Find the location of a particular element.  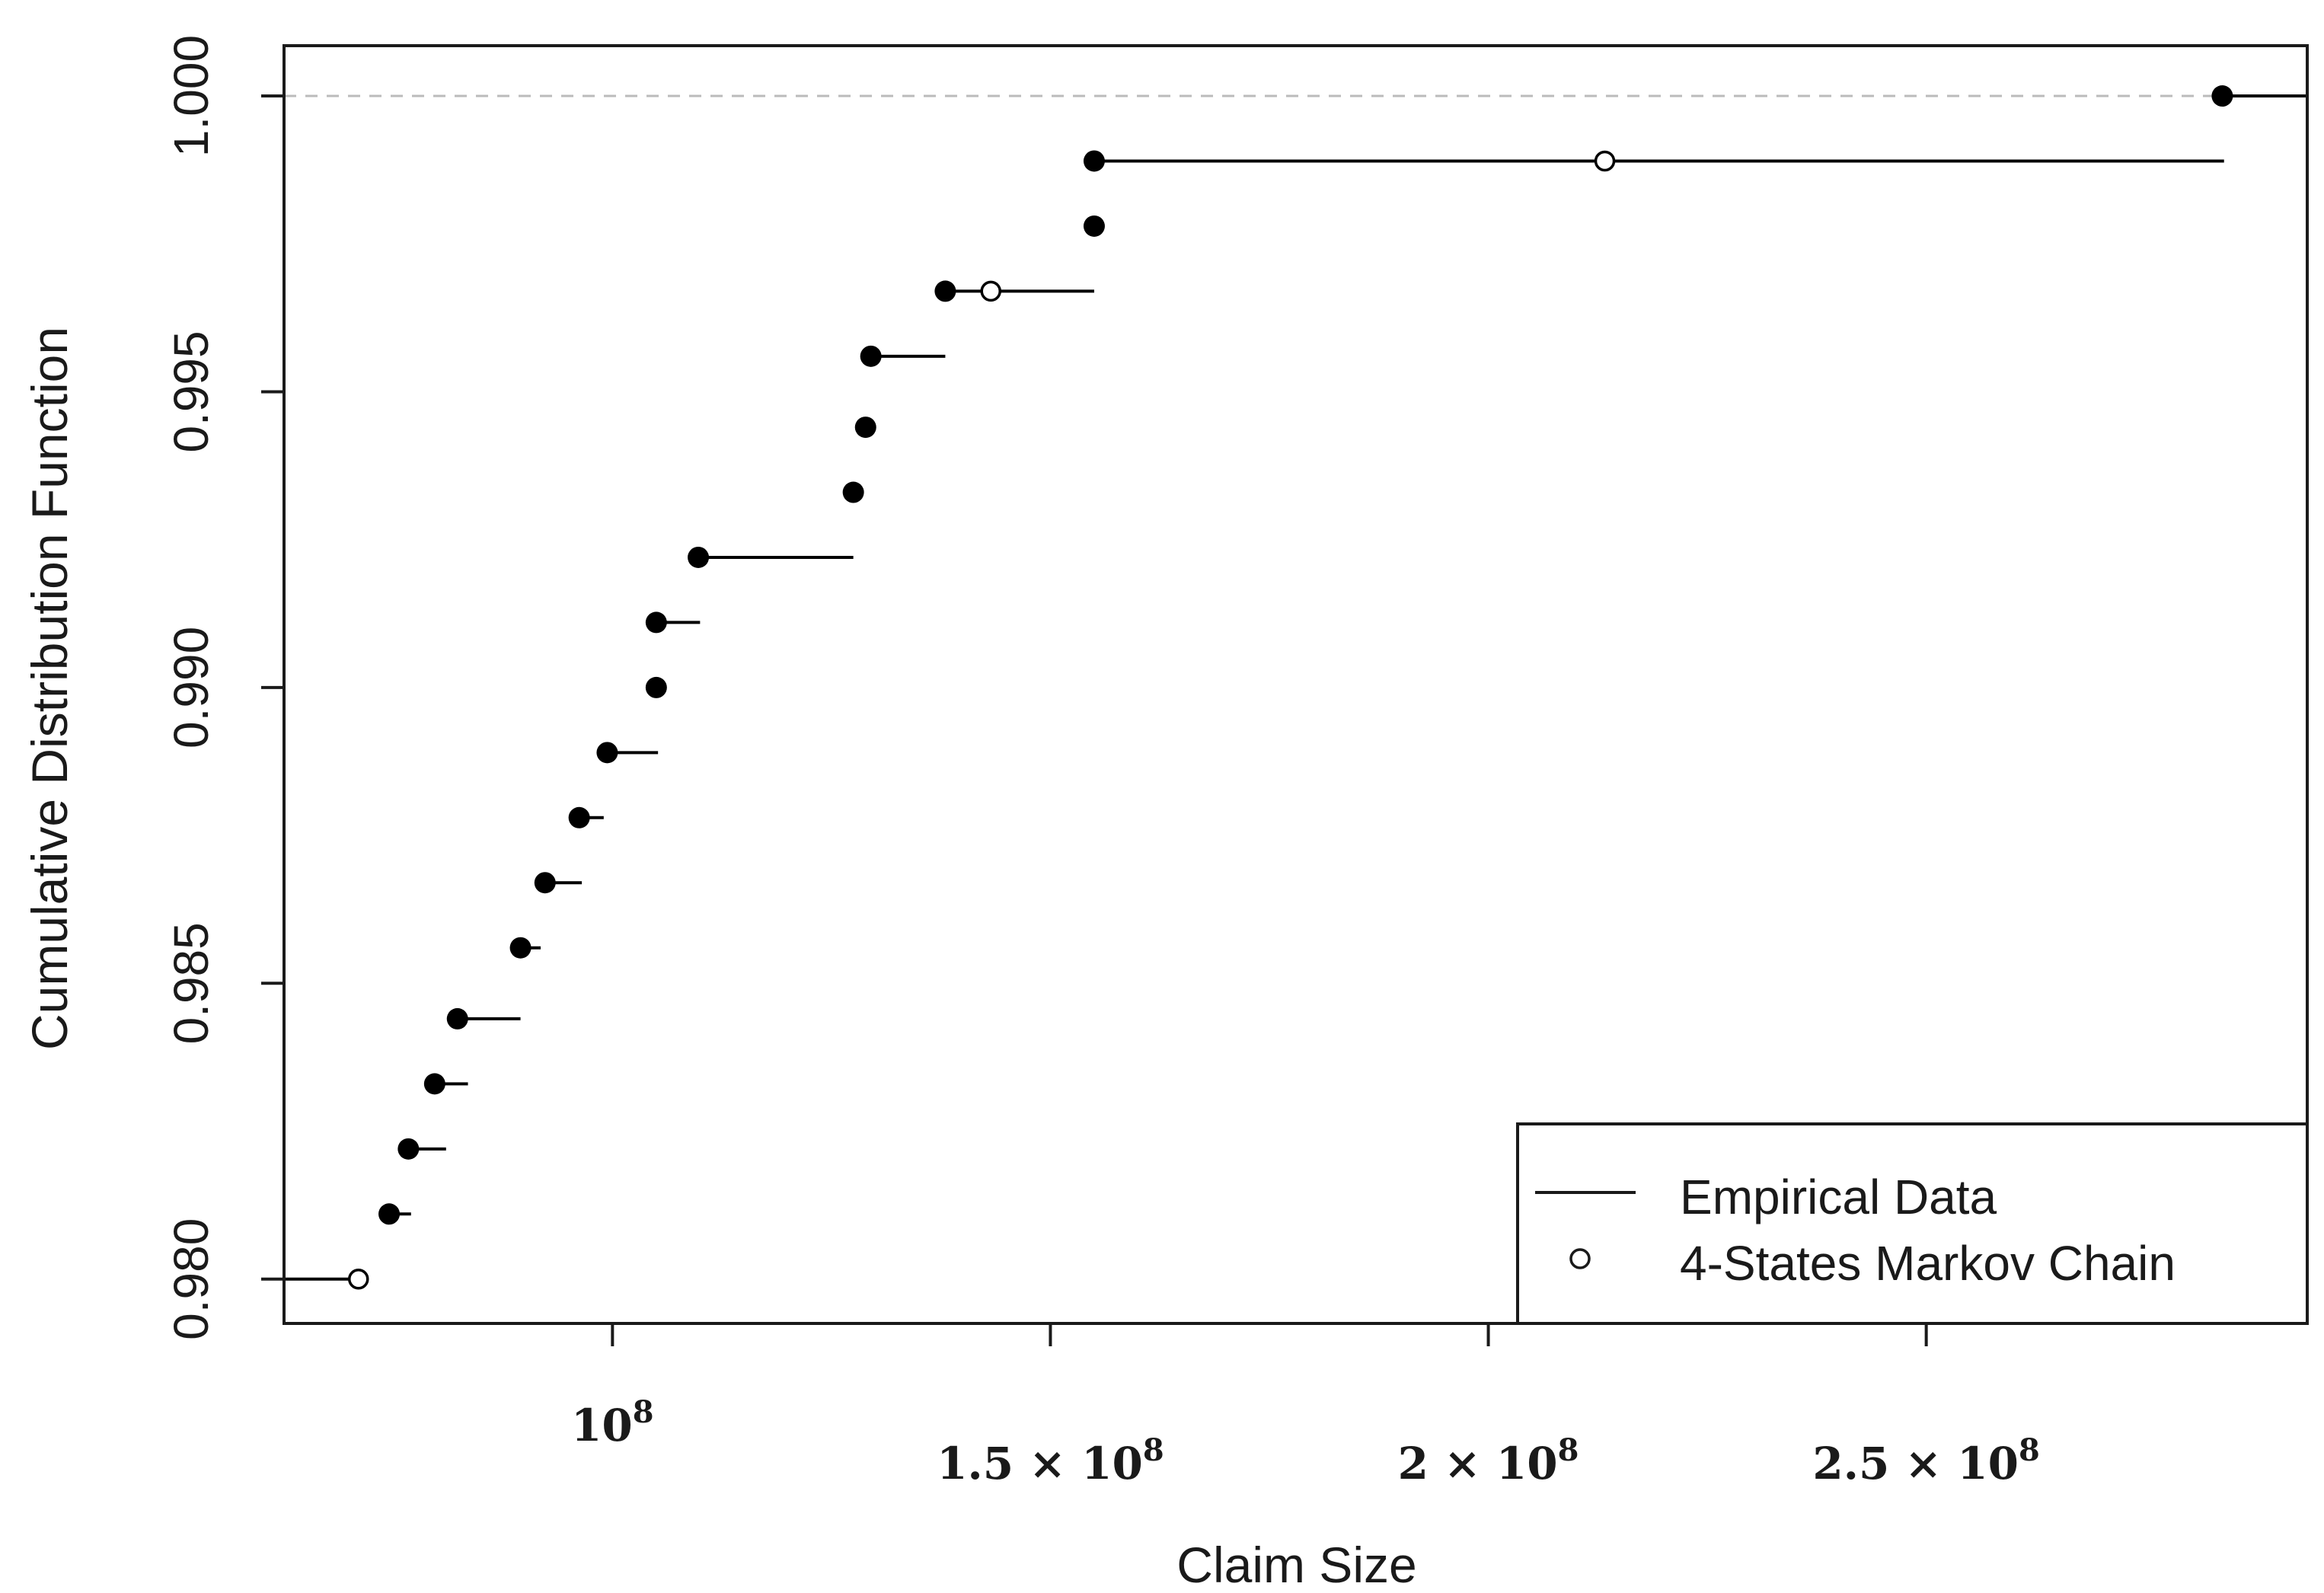

x-tick-label: 108 is located at coordinates (612, 1422).